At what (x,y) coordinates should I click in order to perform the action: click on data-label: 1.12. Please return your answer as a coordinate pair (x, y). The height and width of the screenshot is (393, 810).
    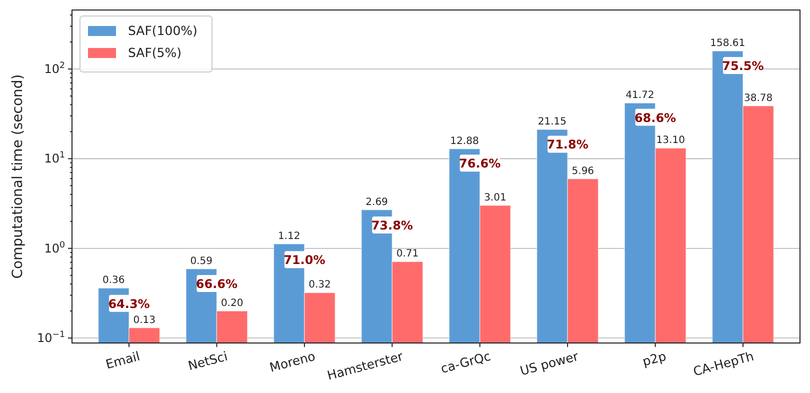
    Looking at the image, I should click on (289, 236).